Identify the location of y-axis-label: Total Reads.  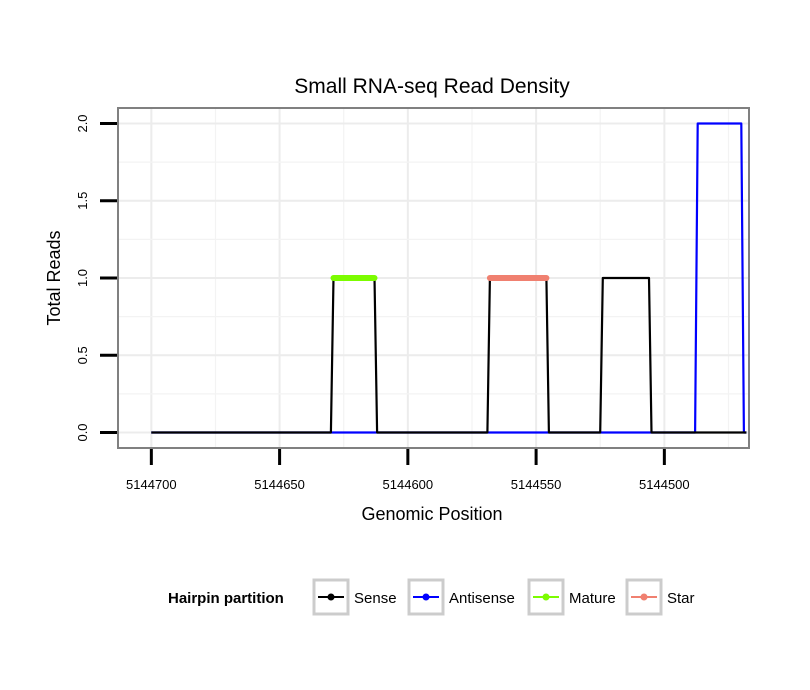
(54, 277).